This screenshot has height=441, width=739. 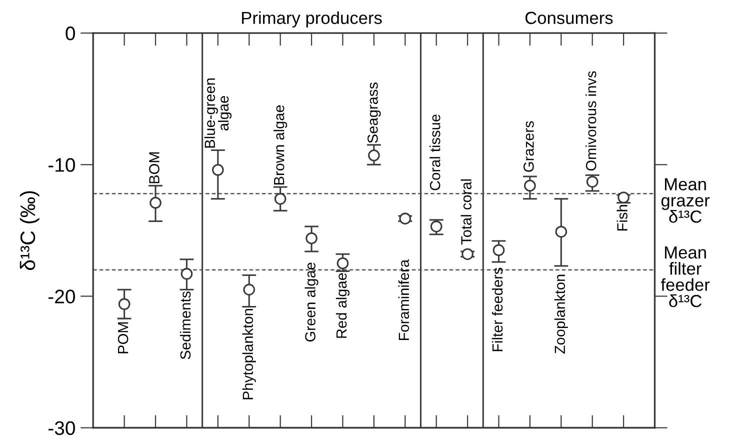 What do you see at coordinates (281, 144) in the screenshot?
I see `annotation: Brown algae` at bounding box center [281, 144].